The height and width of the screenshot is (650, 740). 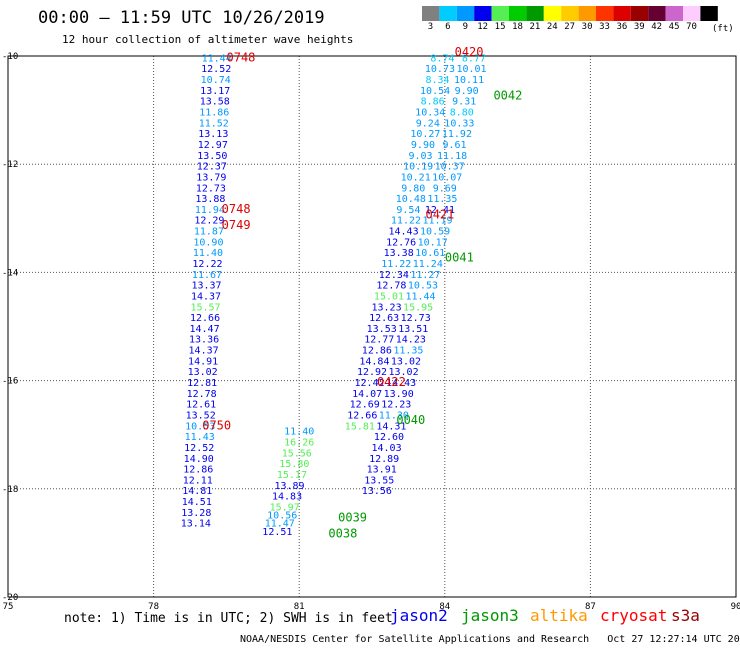 What do you see at coordinates (208, 253) in the screenshot?
I see `swh-reading: 11.40` at bounding box center [208, 253].